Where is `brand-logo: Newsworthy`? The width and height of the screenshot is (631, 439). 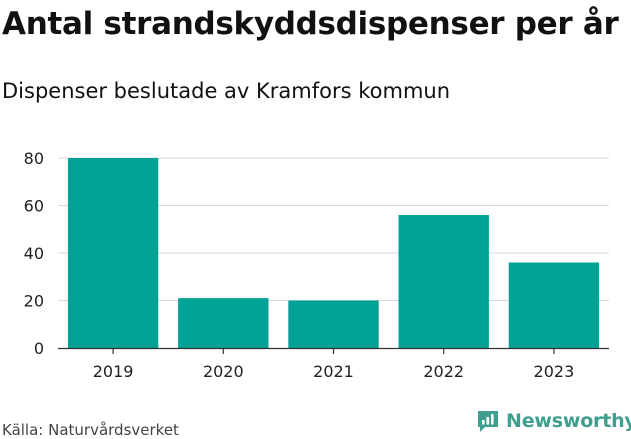
brand-logo: Newsworthy is located at coordinates (553, 421).